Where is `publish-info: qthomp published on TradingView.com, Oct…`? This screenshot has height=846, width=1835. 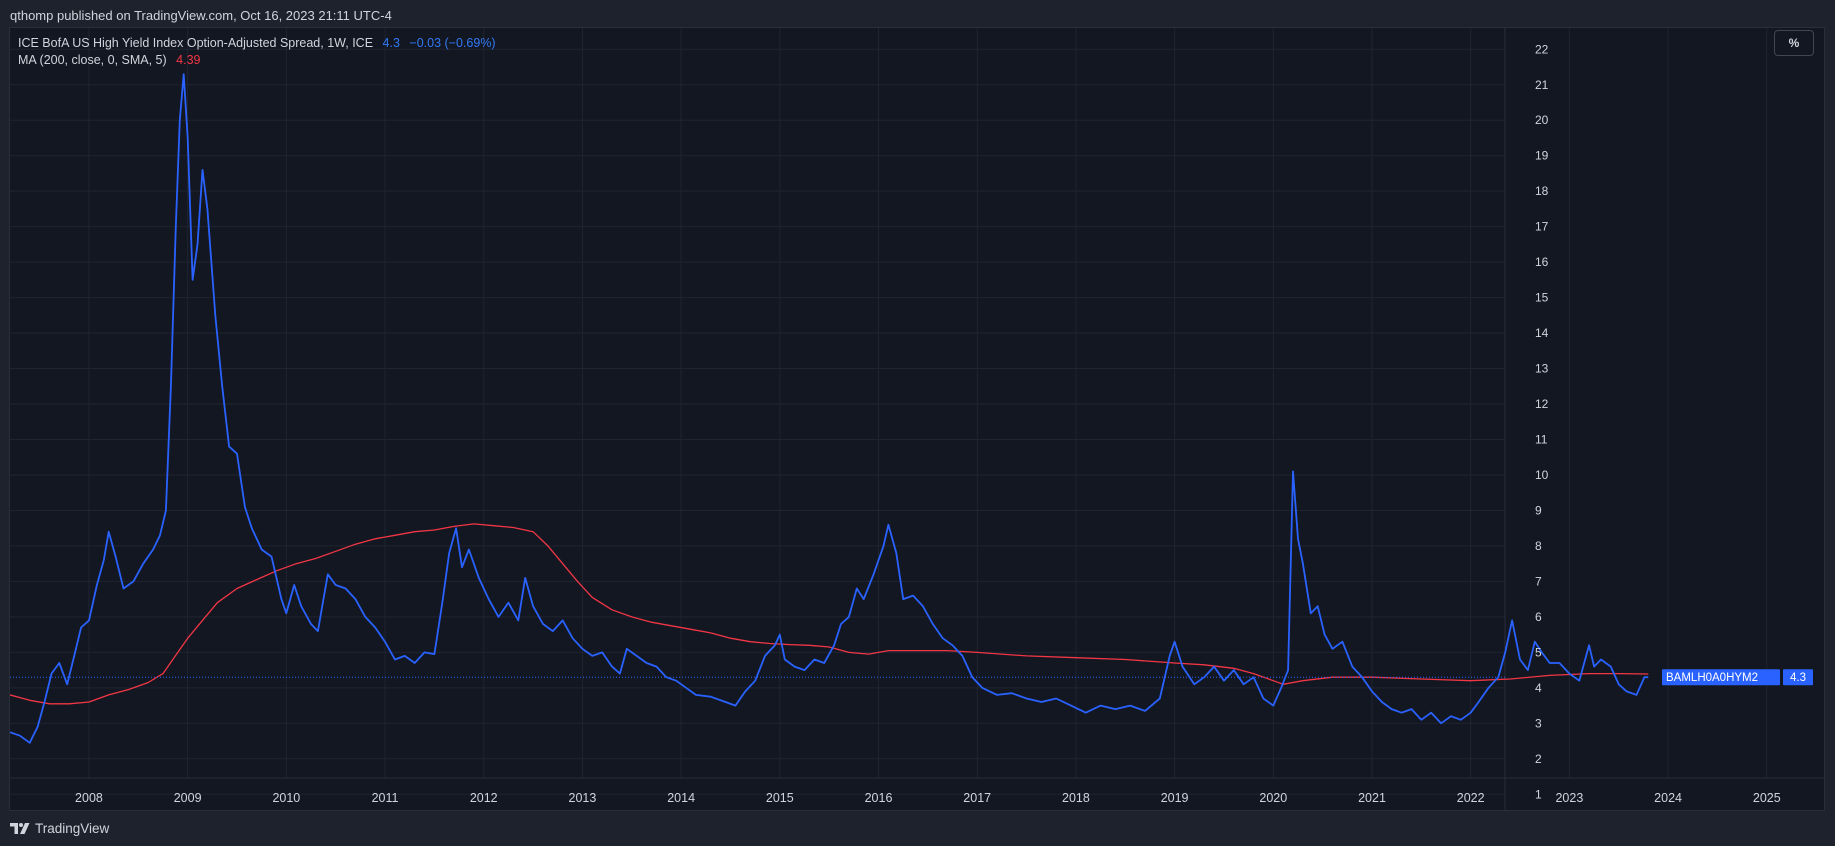
publish-info: qthomp published on TradingView.com, Oct… is located at coordinates (201, 15).